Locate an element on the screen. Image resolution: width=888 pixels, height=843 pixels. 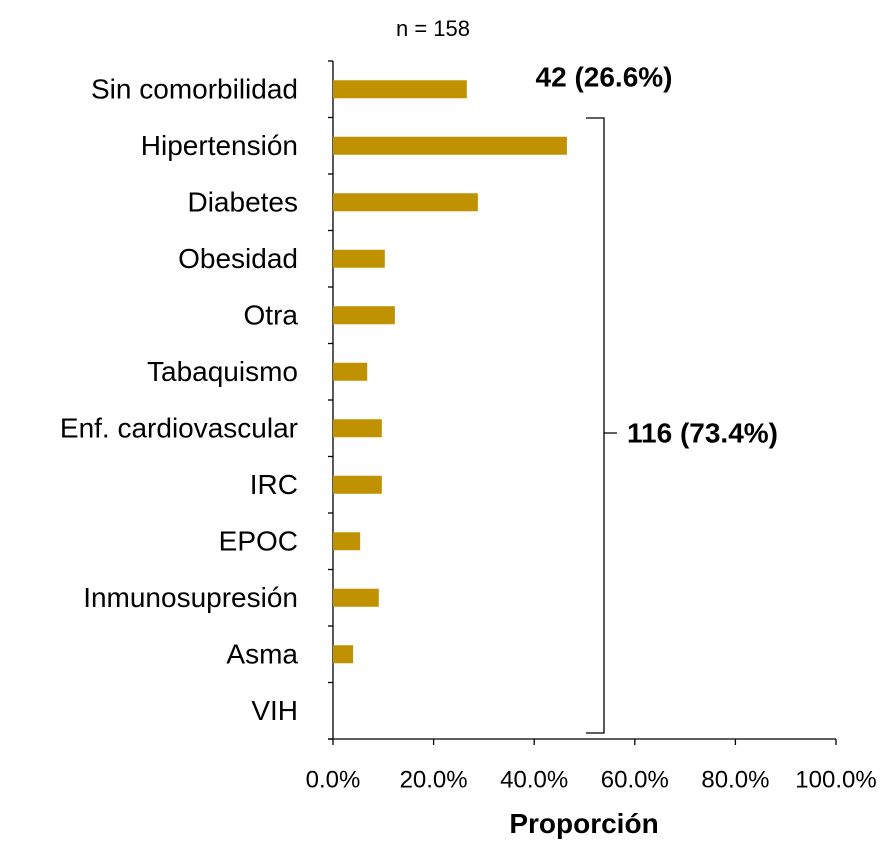
subtitle: n = 158 is located at coordinates (433, 28).